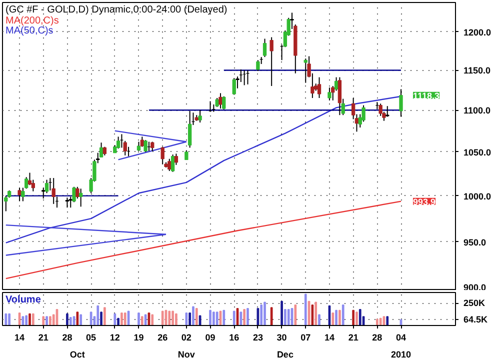 This screenshot has width=494, height=362. I want to click on x-tick-label: 05, so click(91, 337).